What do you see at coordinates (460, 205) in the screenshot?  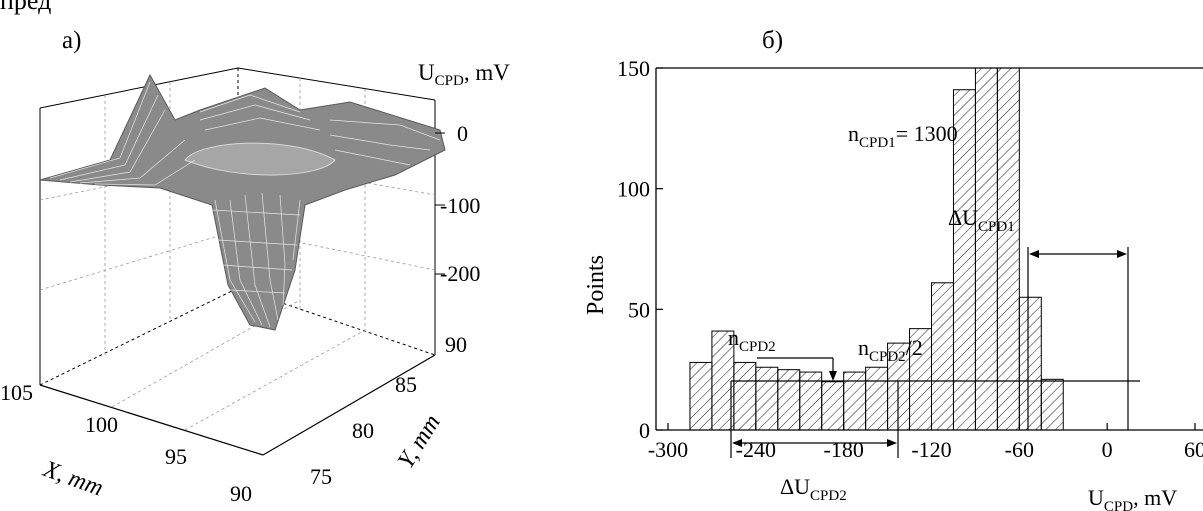 I see `z-tick-label: -100` at bounding box center [460, 205].